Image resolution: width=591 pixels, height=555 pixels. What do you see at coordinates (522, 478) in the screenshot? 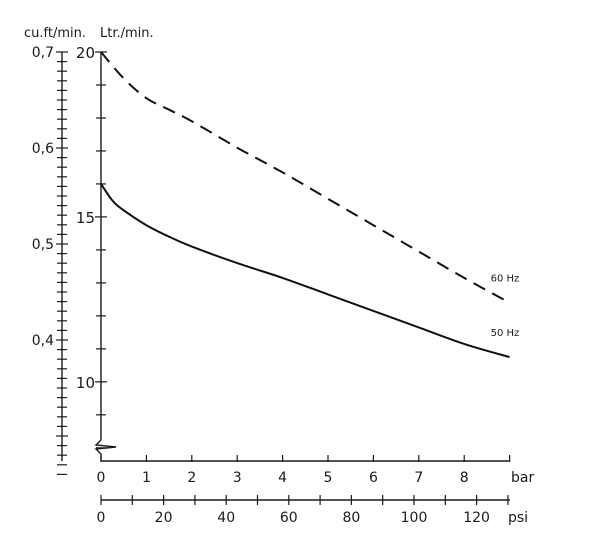
I see `x-axis-label-bar: bar` at bounding box center [522, 478].